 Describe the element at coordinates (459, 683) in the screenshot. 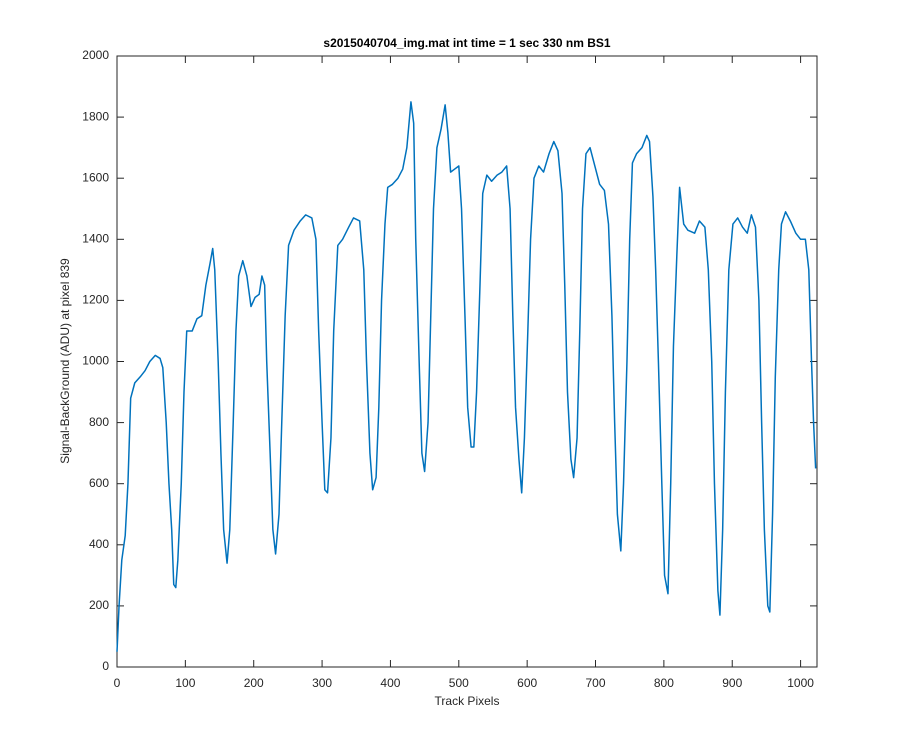

I see `x-tick-label: 500` at that location.